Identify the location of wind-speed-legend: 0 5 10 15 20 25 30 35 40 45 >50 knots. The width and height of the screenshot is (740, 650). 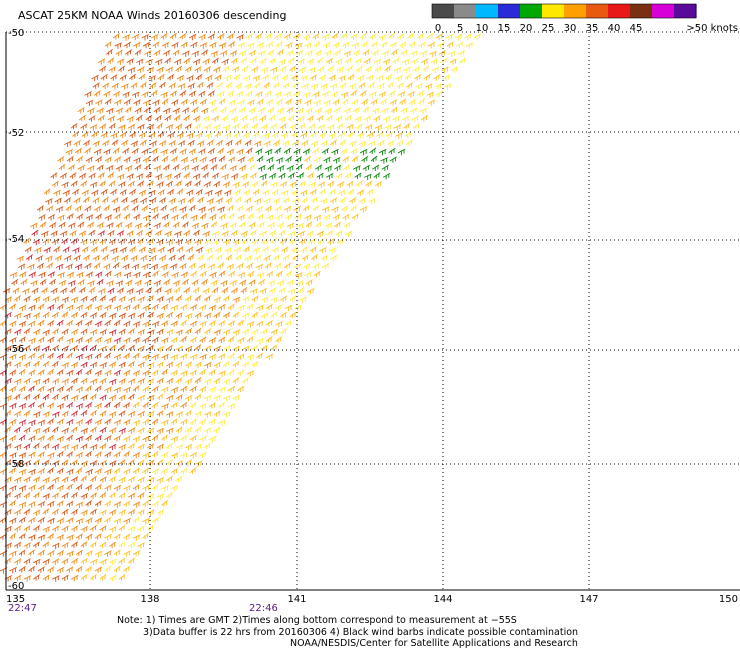
(584, 18).